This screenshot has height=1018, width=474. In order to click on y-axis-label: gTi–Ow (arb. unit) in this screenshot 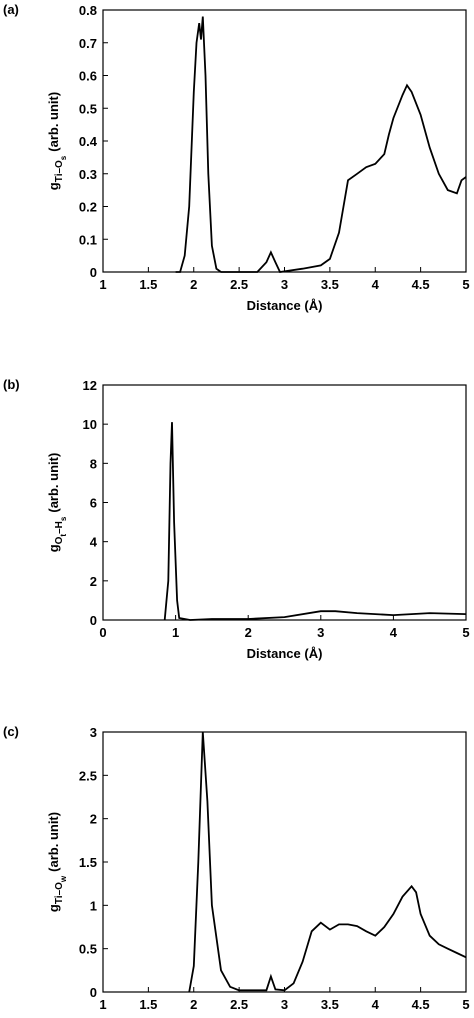, I will do `click(57, 862)`.